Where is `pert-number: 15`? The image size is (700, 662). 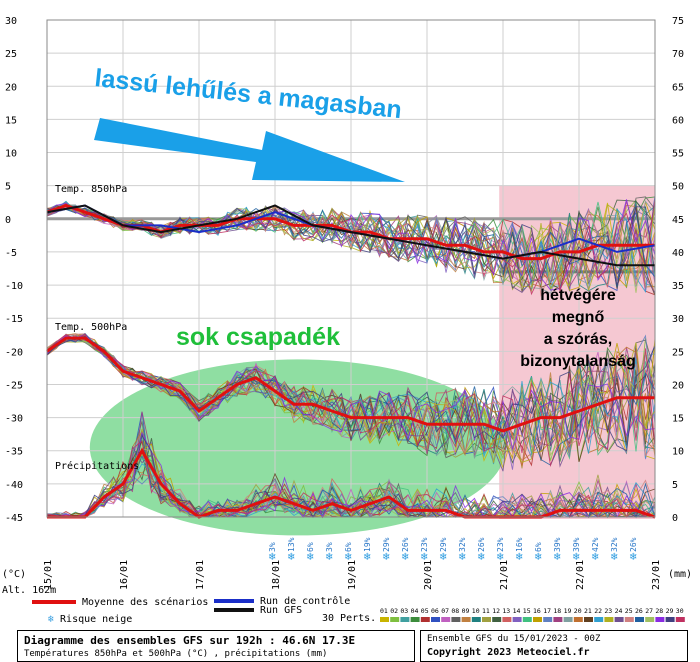 pert-number: 15 is located at coordinates (527, 611).